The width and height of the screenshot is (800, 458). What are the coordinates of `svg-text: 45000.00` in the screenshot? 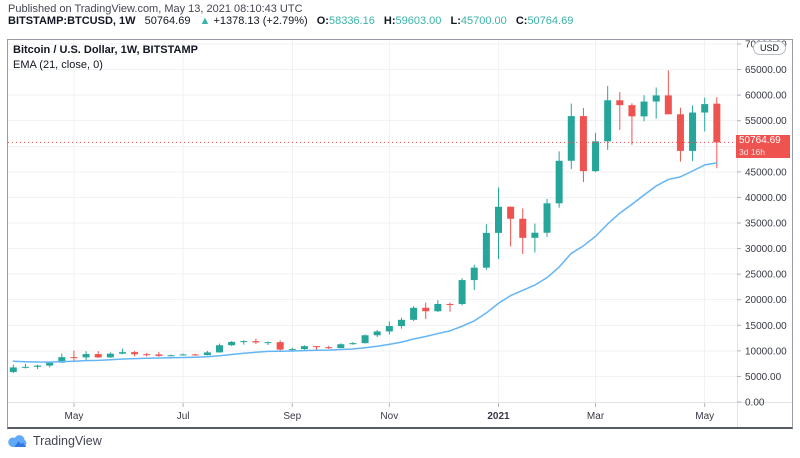 It's located at (766, 172).